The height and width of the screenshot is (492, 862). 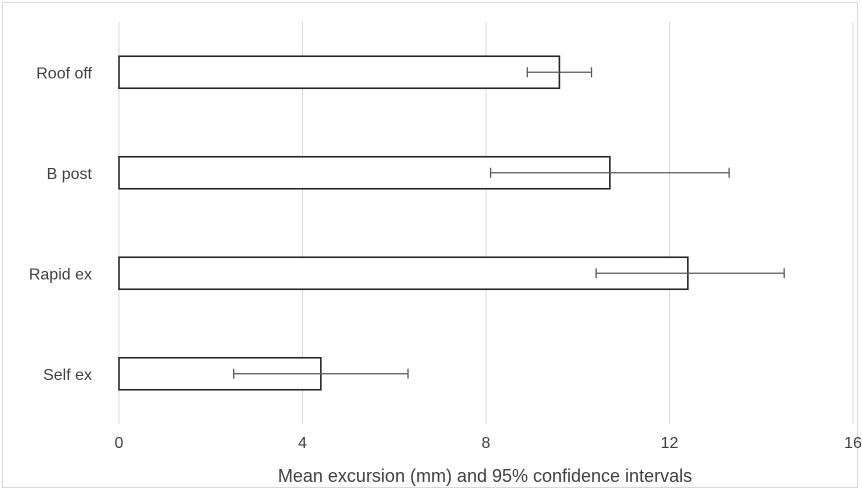 What do you see at coordinates (70, 174) in the screenshot?
I see `category-label: B post` at bounding box center [70, 174].